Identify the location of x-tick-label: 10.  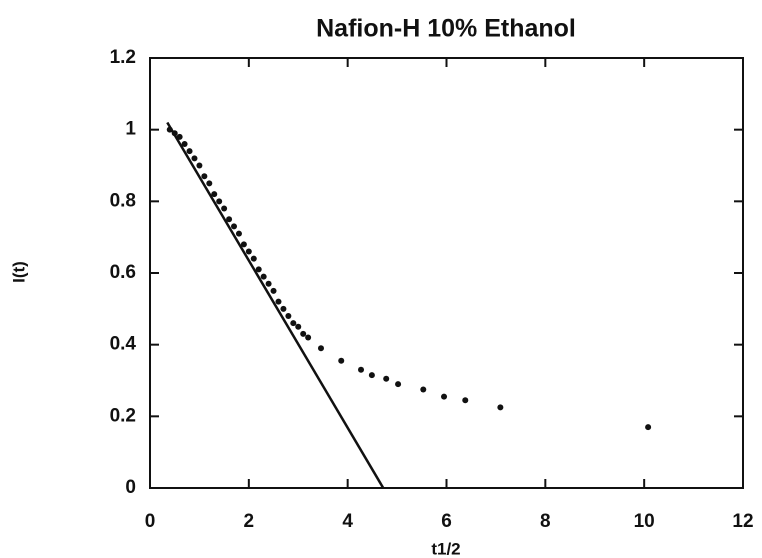
(644, 521).